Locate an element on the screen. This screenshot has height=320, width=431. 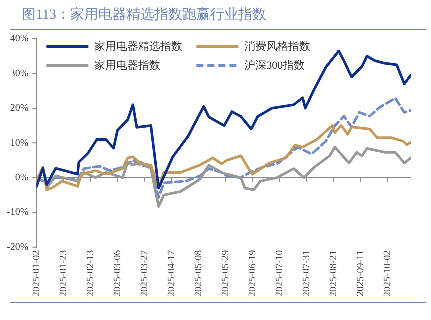
x-tick-label: 2025-07-31 is located at coordinates (306, 274).